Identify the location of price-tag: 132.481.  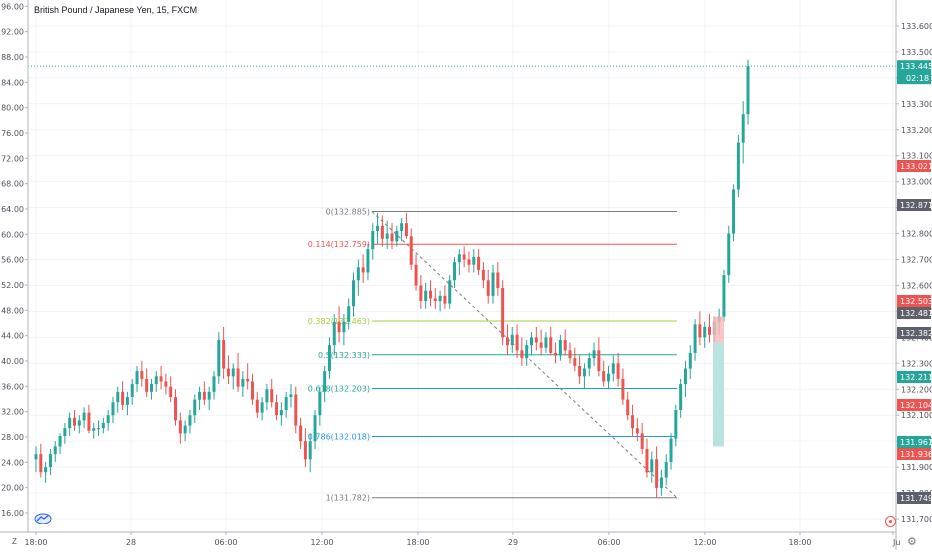
(914, 313).